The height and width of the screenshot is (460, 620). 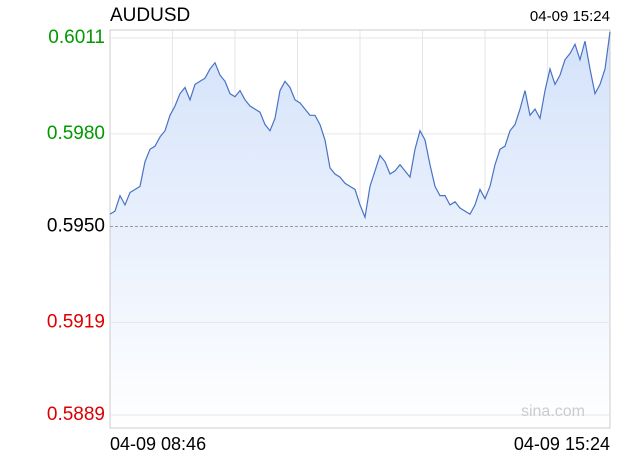 I want to click on y-tick-label: 0.5950, so click(x=76, y=226).